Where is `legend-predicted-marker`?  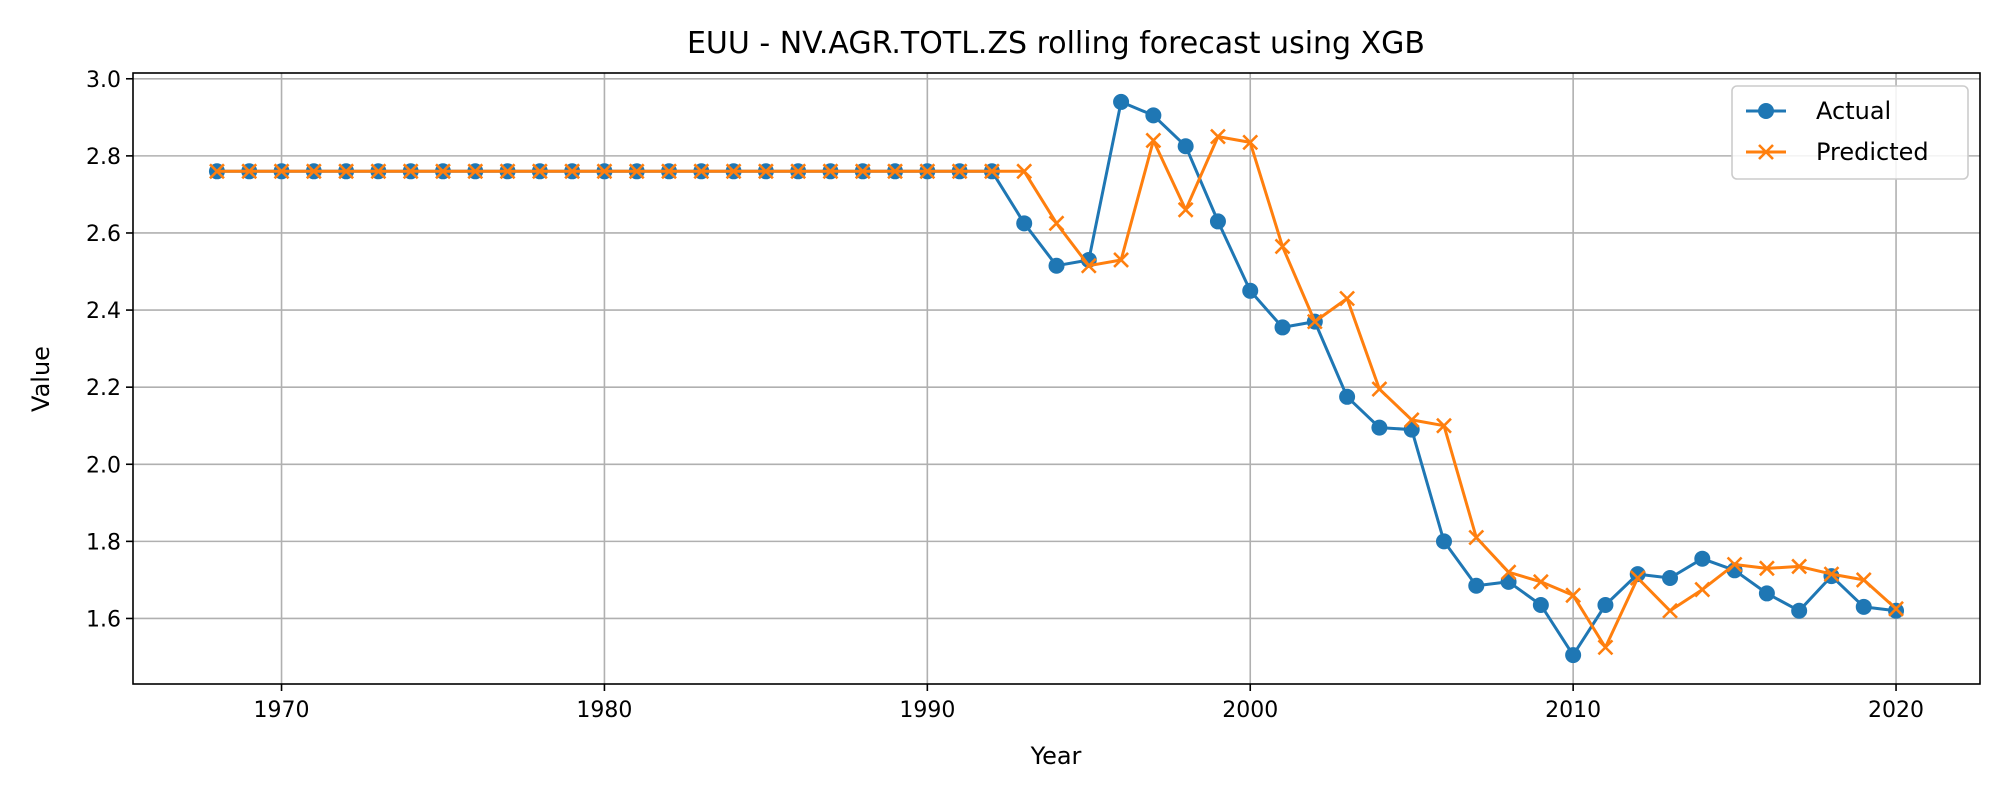
legend-predicted-marker is located at coordinates (1766, 152).